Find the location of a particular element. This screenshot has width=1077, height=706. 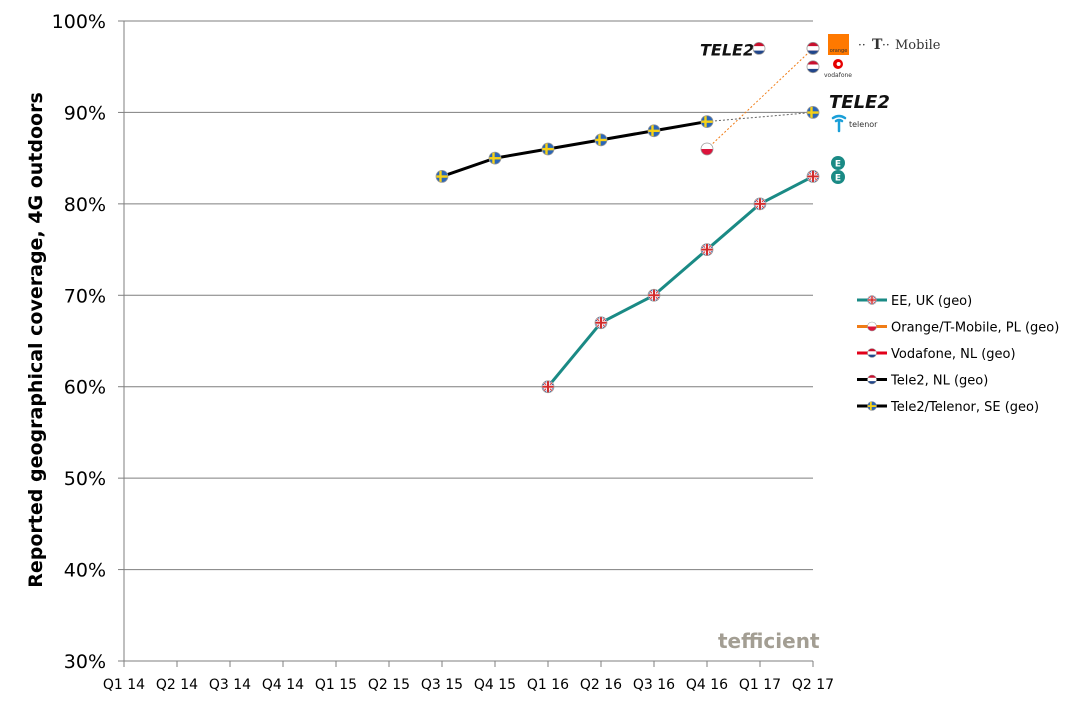

y-tick-labels: 30% 40% 50% 60% 70% 80% 90% 100% is located at coordinates (79, 342).